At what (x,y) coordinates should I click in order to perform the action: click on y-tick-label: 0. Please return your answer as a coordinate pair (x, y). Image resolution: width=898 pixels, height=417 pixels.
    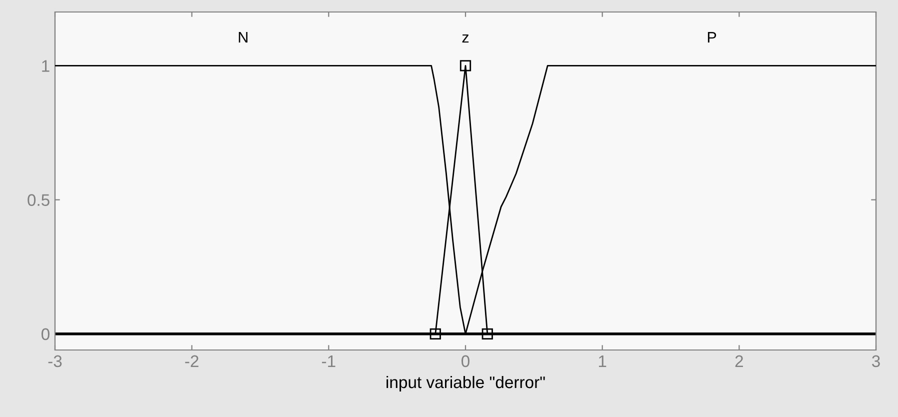
    Looking at the image, I should click on (46, 334).